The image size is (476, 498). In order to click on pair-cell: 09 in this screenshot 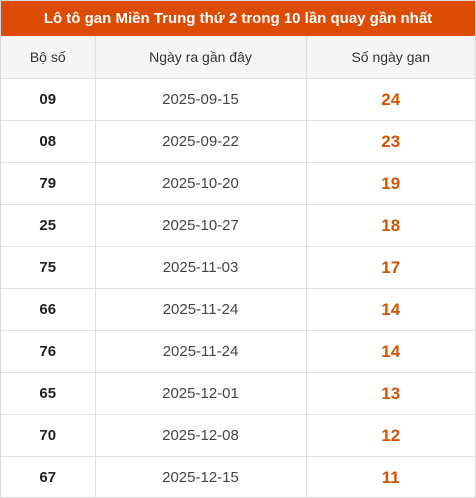, I will do `click(48, 99)`.